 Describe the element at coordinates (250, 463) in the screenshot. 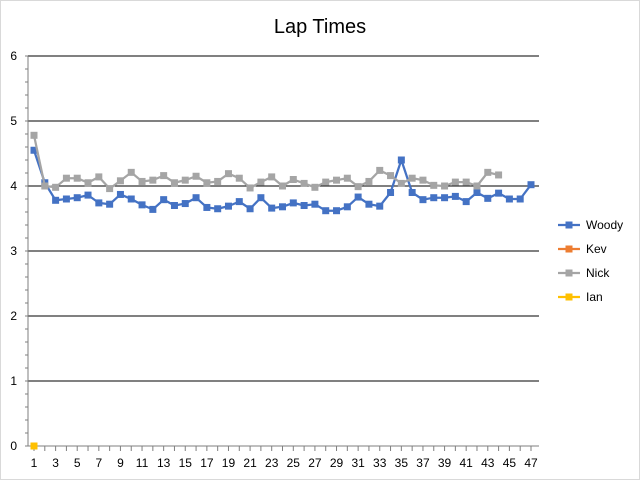

I see `x-tick-label: 21` at that location.